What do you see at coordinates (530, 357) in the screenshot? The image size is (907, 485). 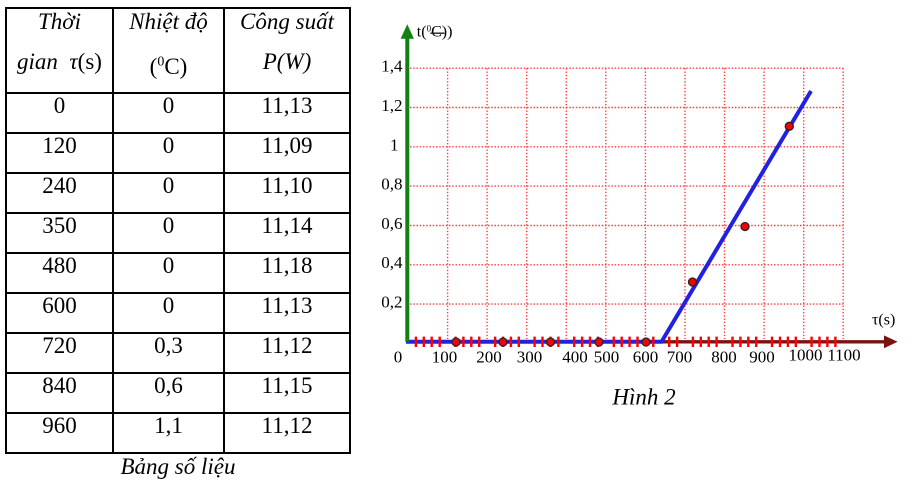 I see `svg-text: 300` at bounding box center [530, 357].